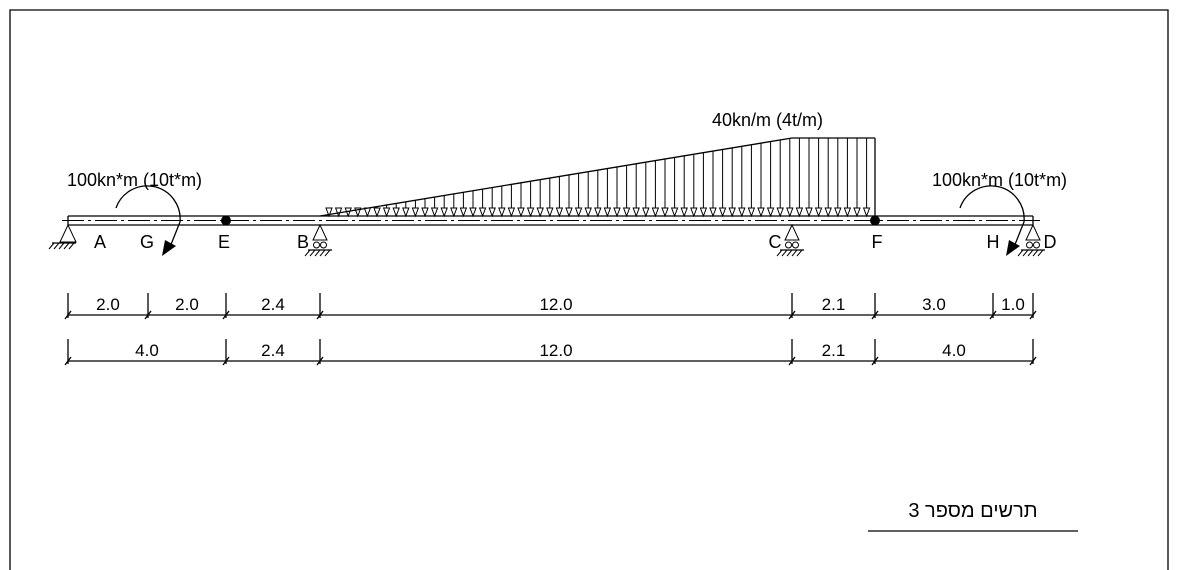 This screenshot has width=1185, height=570. I want to click on caption: תרשים מספר 3, so click(972, 511).